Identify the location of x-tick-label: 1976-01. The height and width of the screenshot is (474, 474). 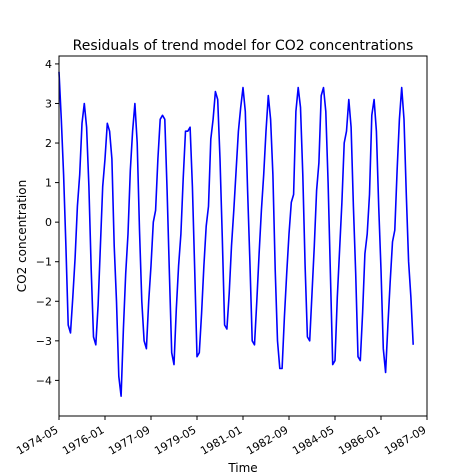
(83, 440).